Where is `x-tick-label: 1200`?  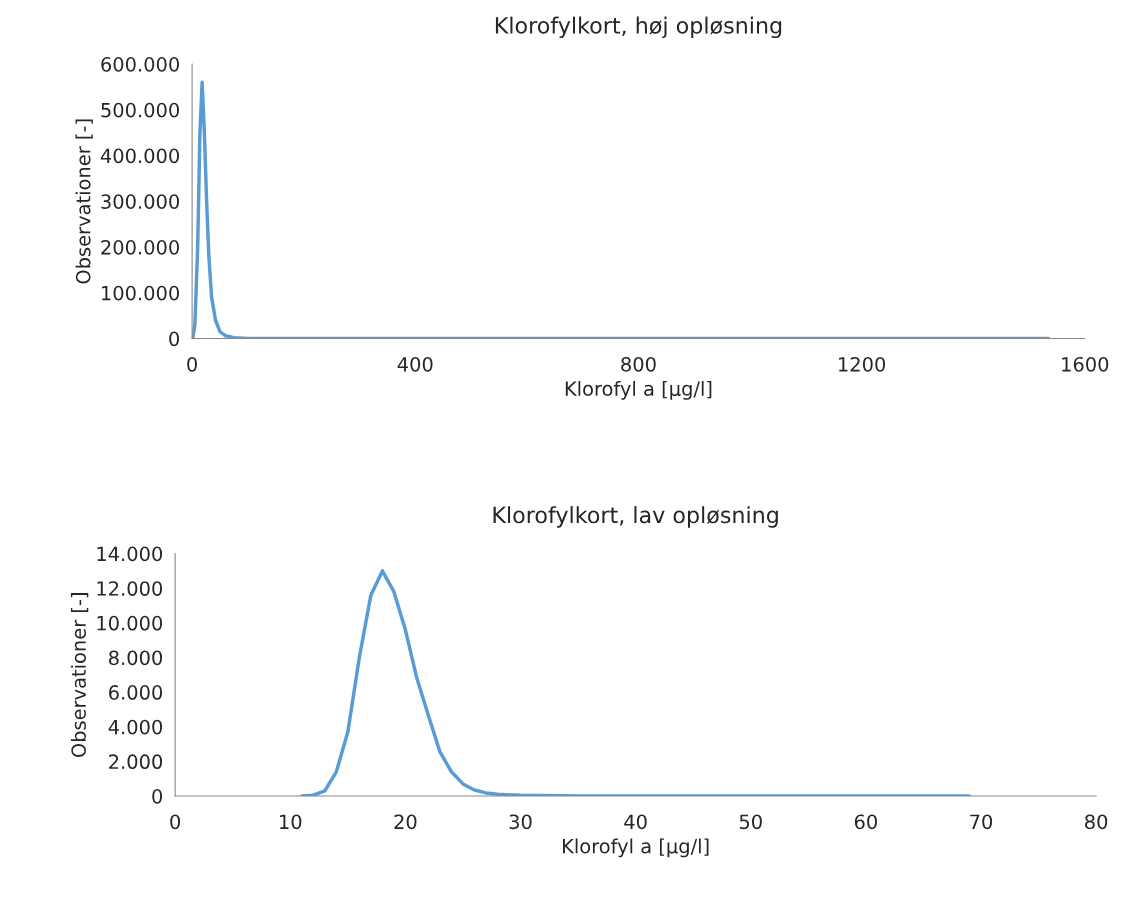 x-tick-label: 1200 is located at coordinates (862, 364).